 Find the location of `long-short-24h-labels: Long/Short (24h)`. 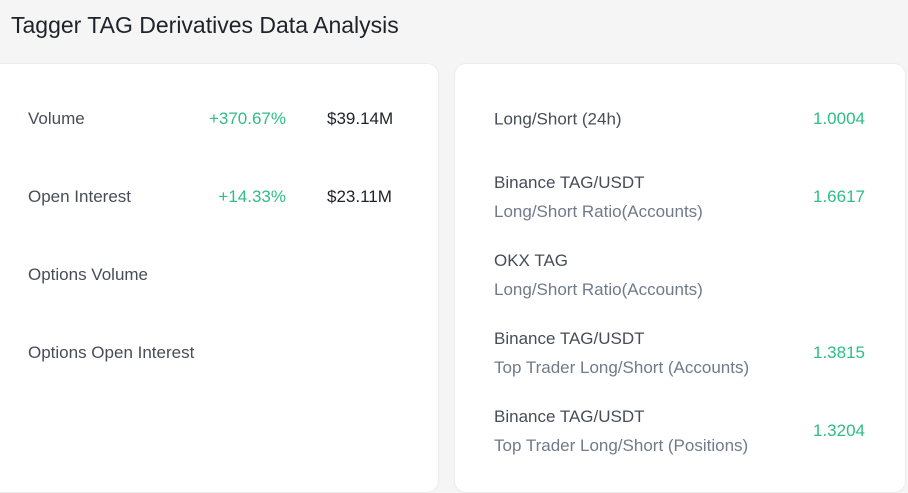

long-short-24h-labels: Long/Short (24h) is located at coordinates (558, 119).